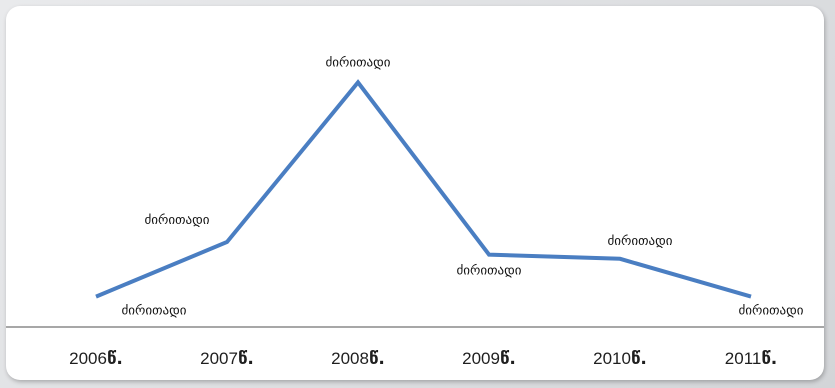 The height and width of the screenshot is (388, 835). Describe the element at coordinates (154, 311) in the screenshot. I see `data-label-2006: ძირითადი` at that location.